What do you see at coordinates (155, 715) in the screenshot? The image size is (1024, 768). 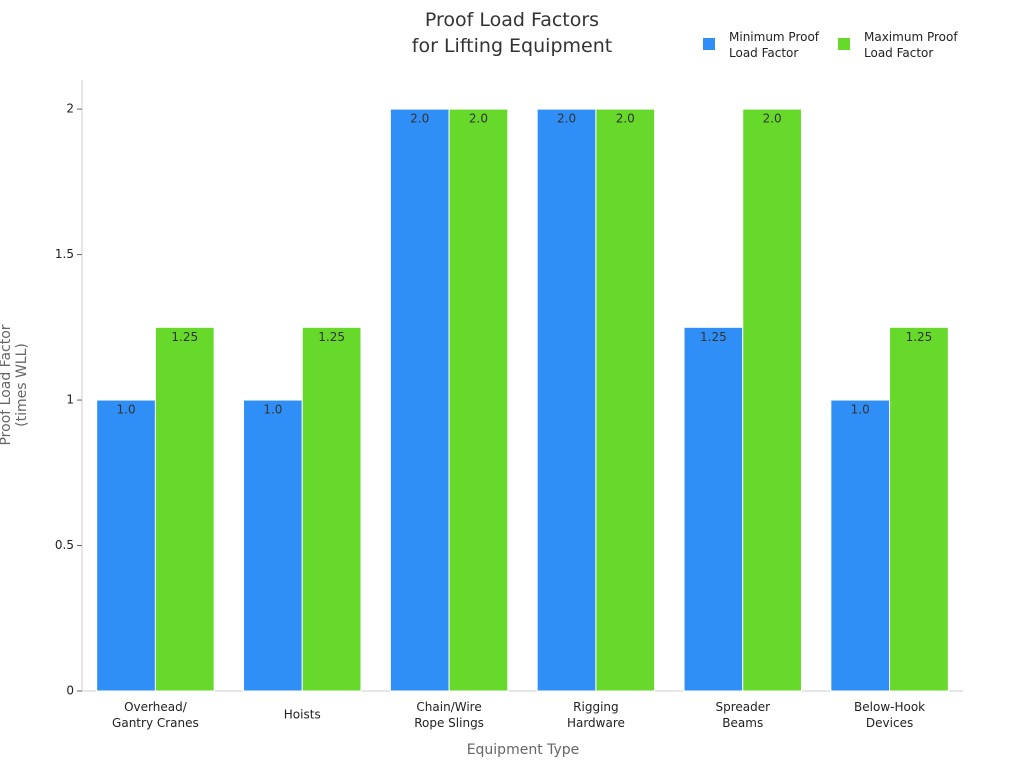 I see `x-tick-label: Overhead/Gantry Cranes` at bounding box center [155, 715].